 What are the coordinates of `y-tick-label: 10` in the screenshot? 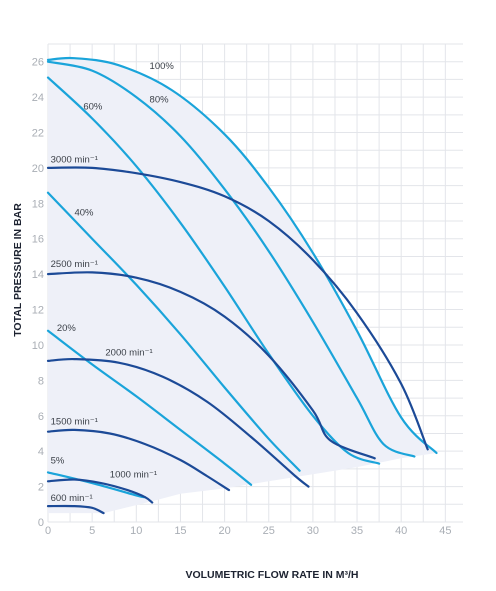 It's located at (38, 346).